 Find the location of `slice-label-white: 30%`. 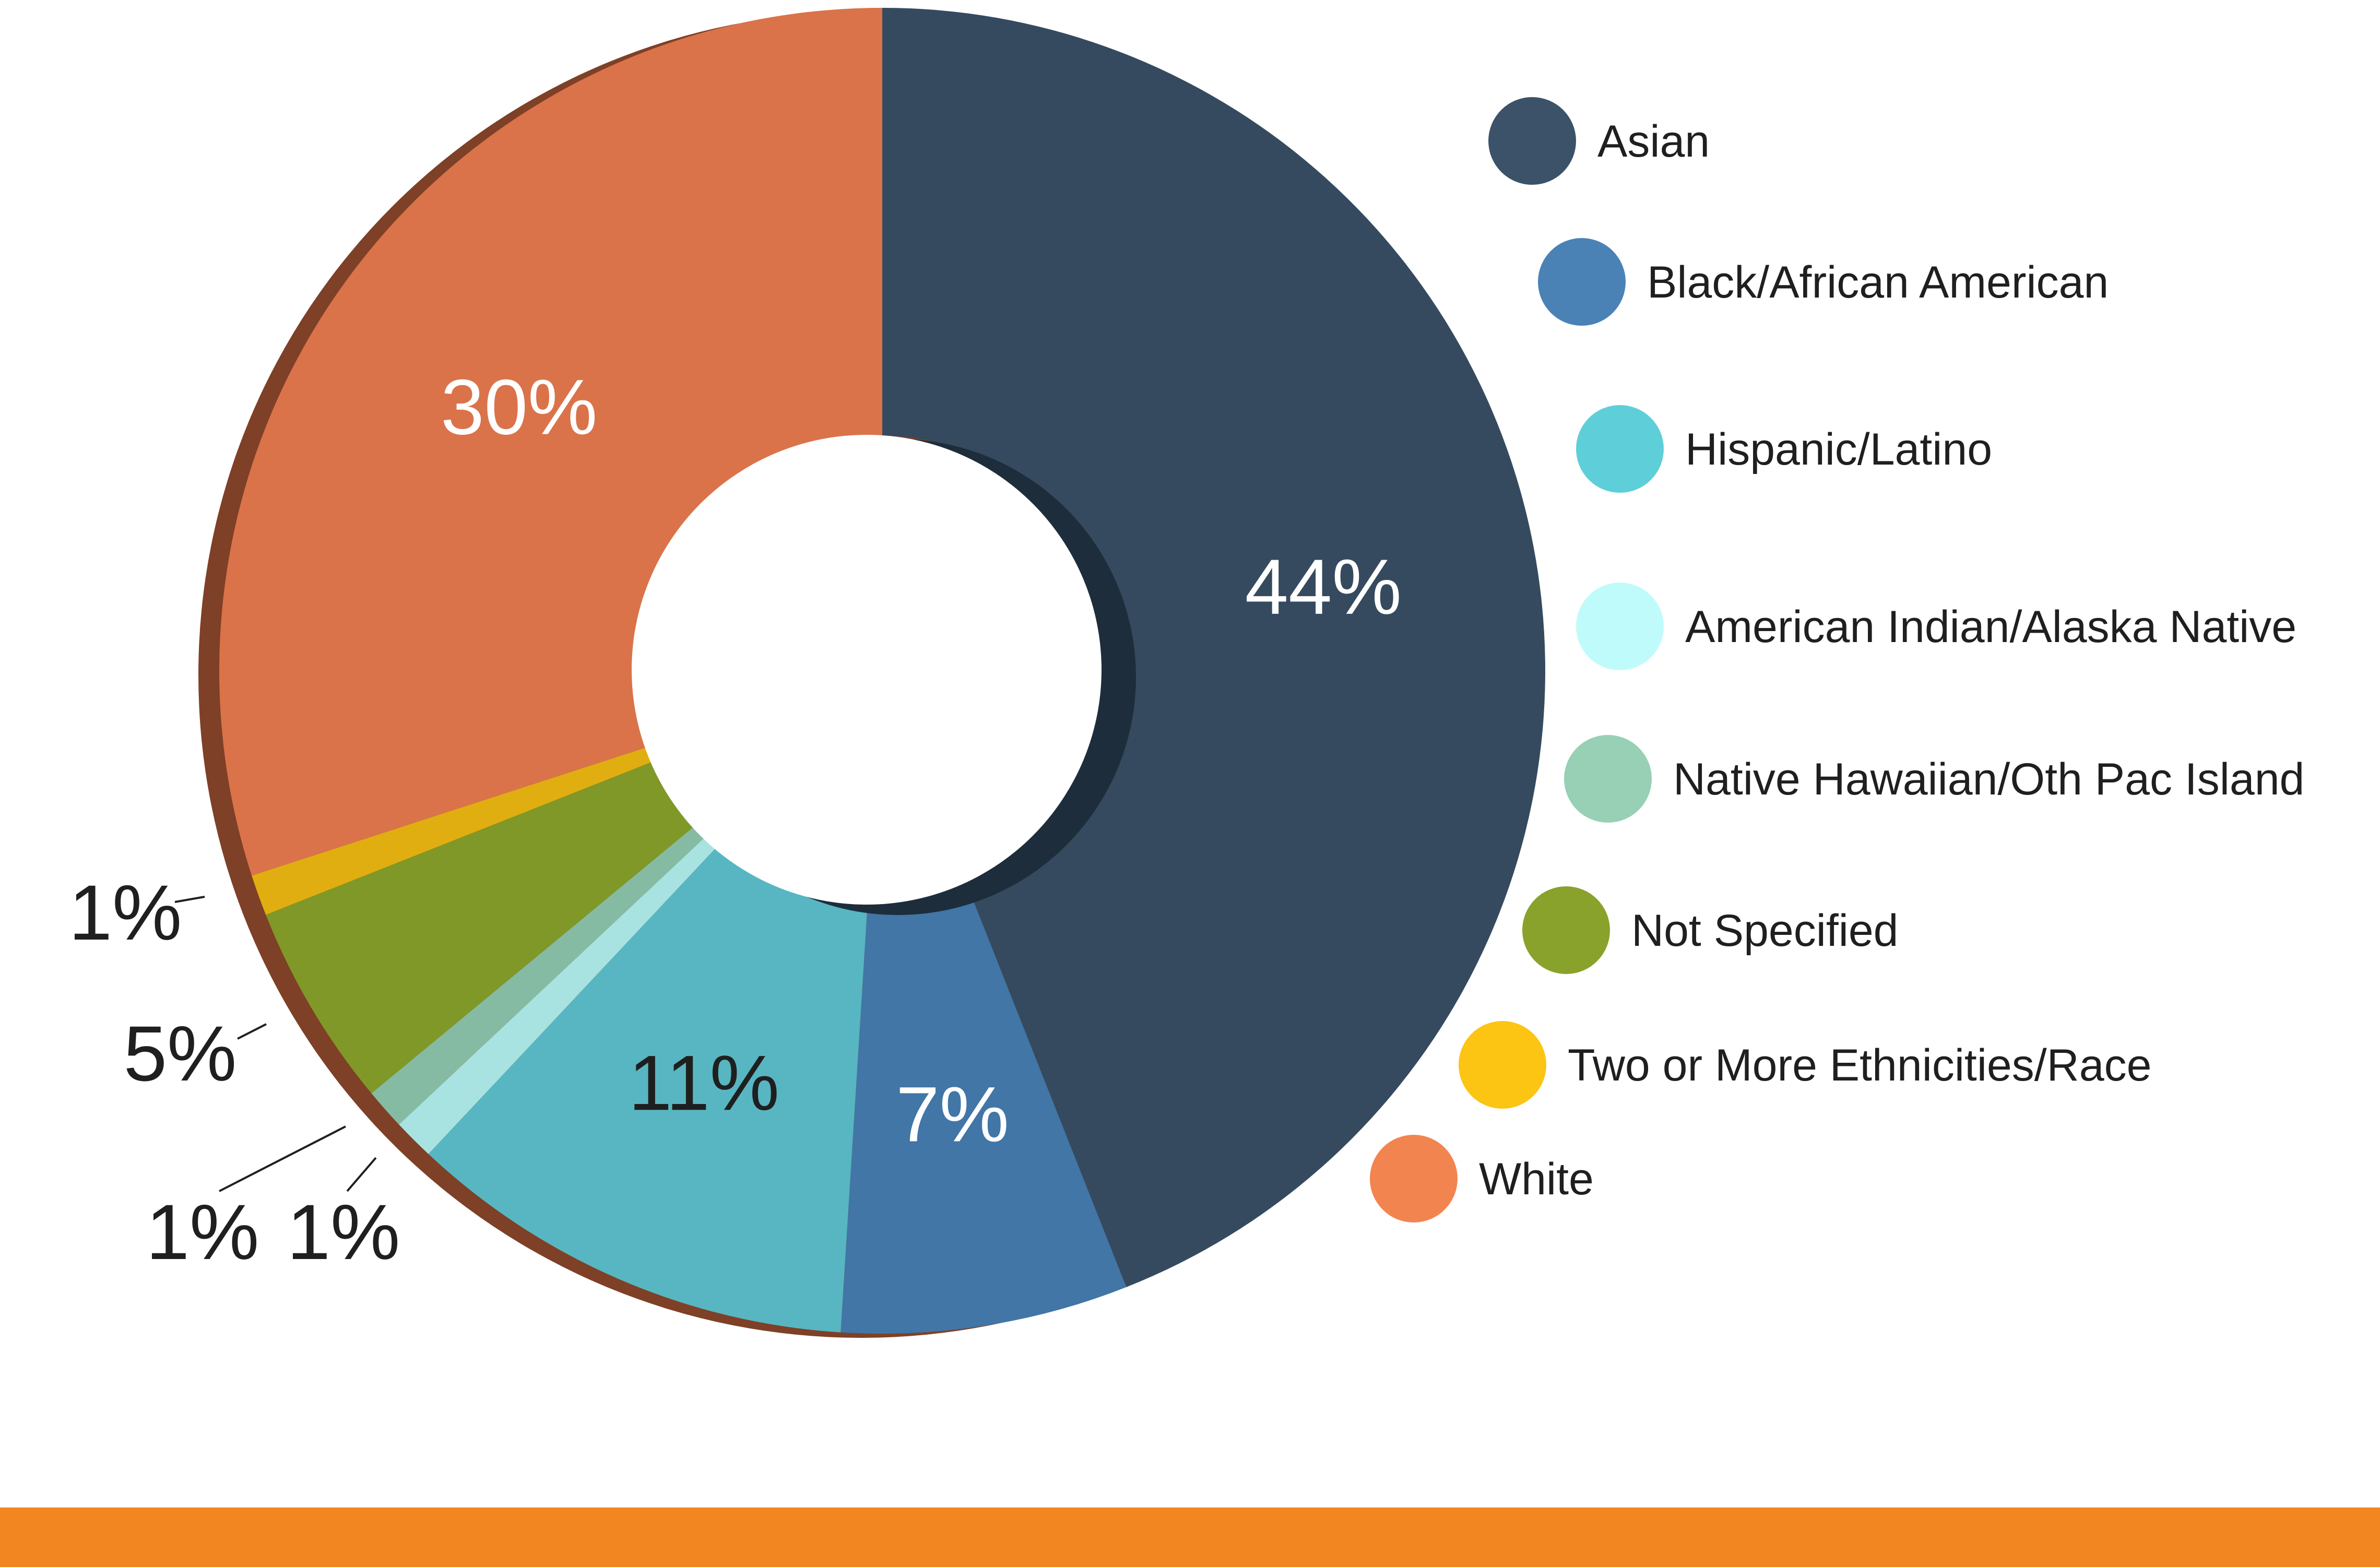

slice-label-white: 30% is located at coordinates (519, 407).